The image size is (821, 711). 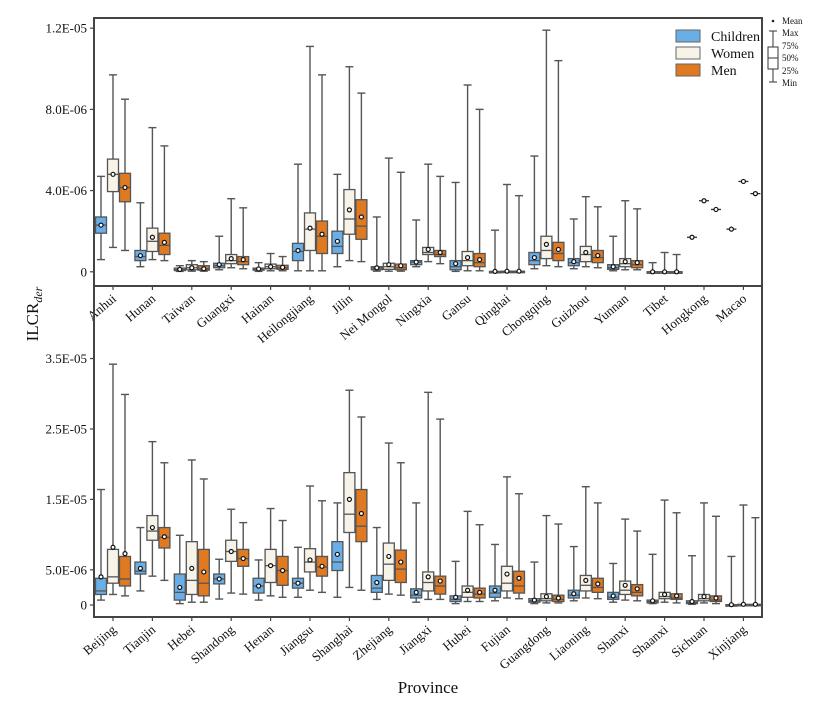 What do you see at coordinates (457, 638) in the screenshot?
I see `x-tick-label: Hubei` at bounding box center [457, 638].